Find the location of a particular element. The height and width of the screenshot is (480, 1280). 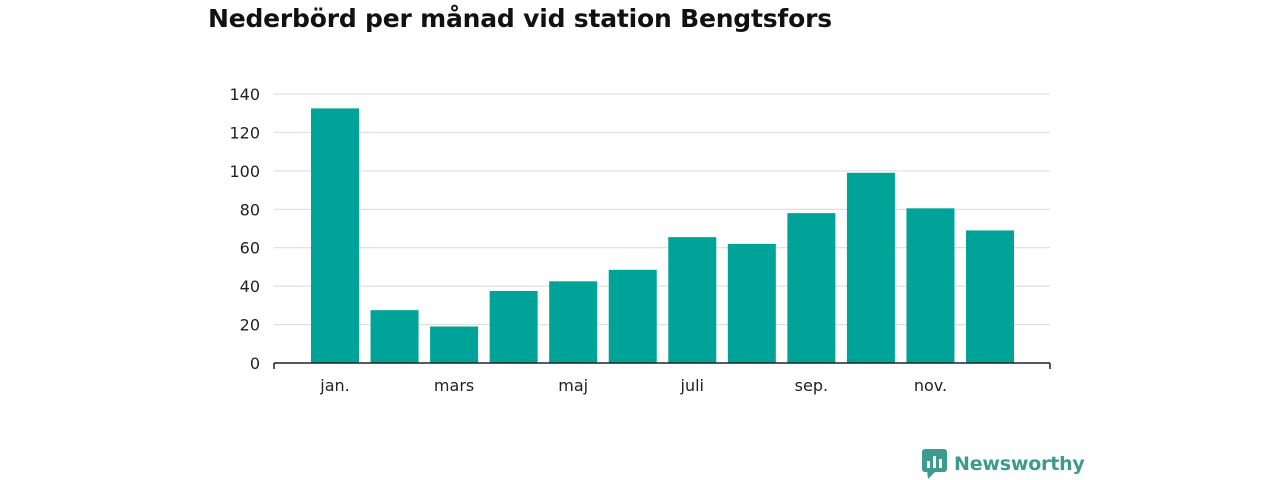

newsworthy-logo-icon is located at coordinates (934, 464).